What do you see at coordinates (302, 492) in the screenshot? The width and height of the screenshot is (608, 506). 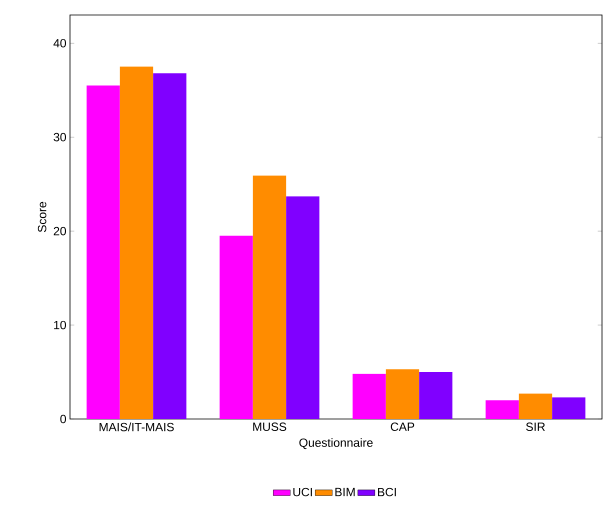 I see `legend-label: UCI` at bounding box center [302, 492].